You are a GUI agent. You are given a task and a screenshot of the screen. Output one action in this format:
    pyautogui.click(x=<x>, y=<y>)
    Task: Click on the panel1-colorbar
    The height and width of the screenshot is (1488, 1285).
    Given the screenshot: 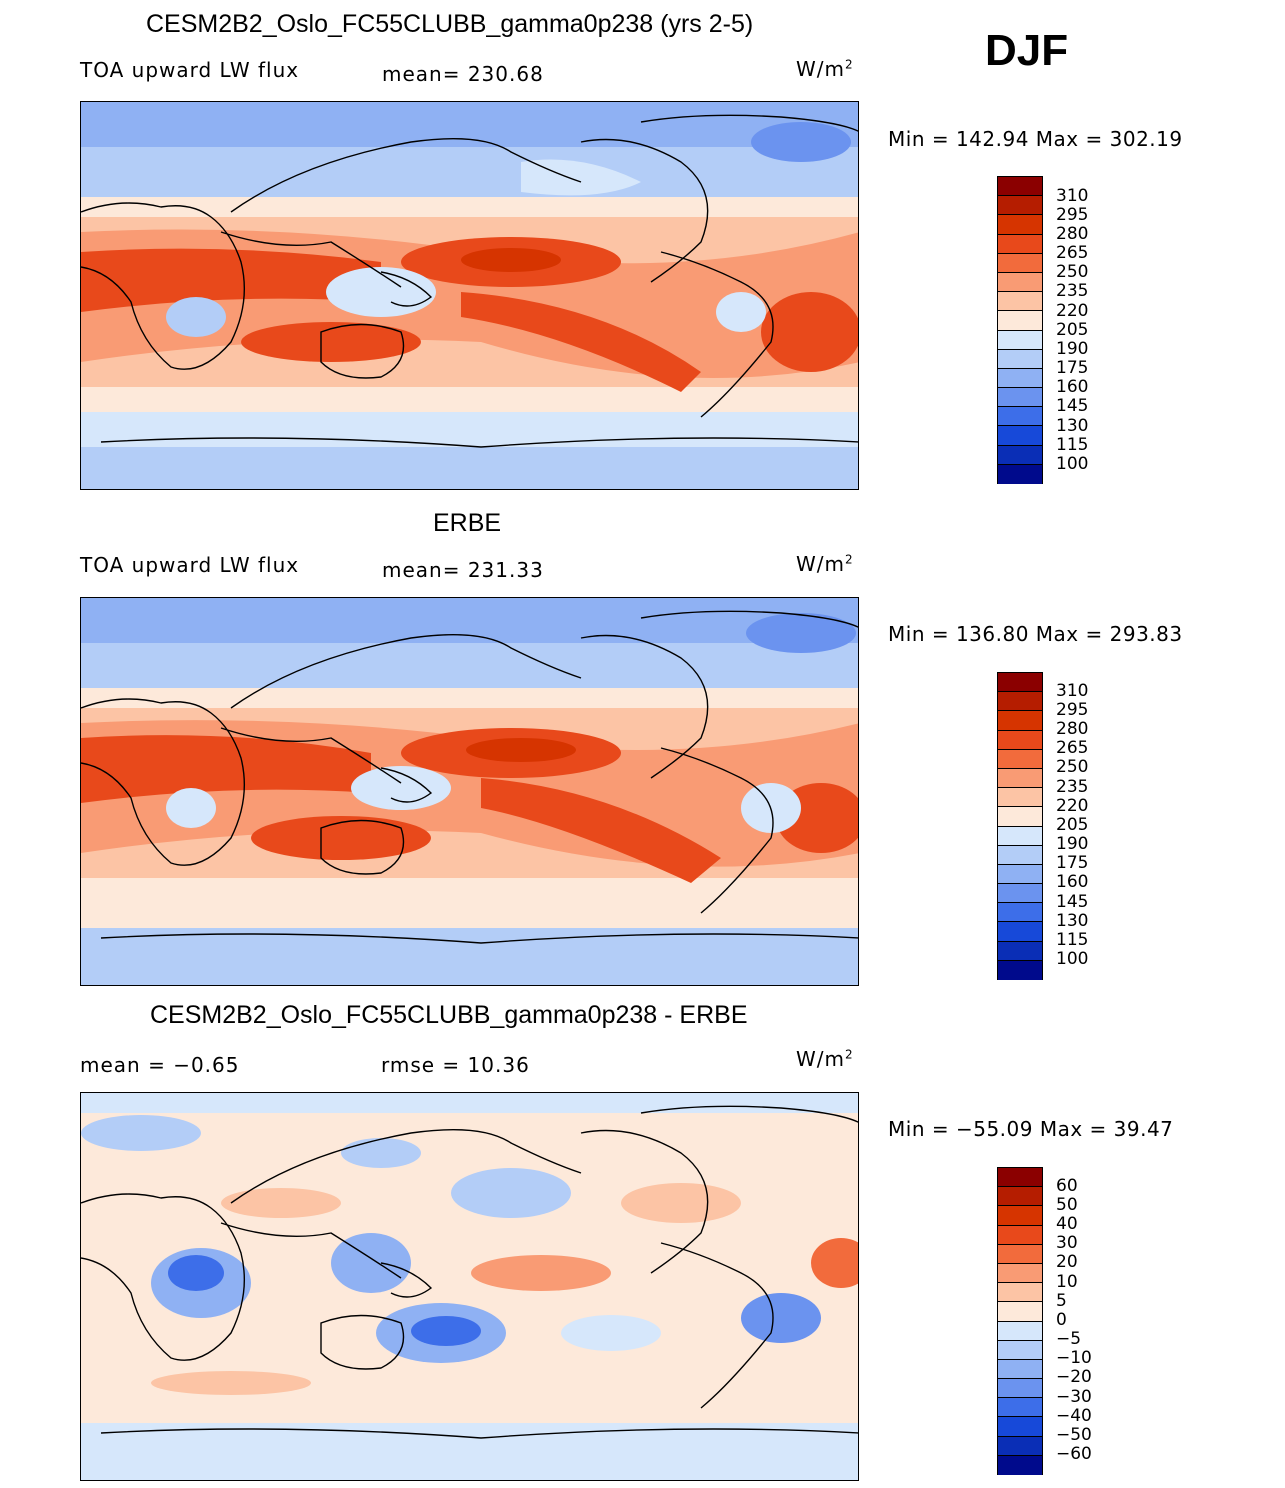 What is the action you would take?
    pyautogui.click(x=1020, y=330)
    